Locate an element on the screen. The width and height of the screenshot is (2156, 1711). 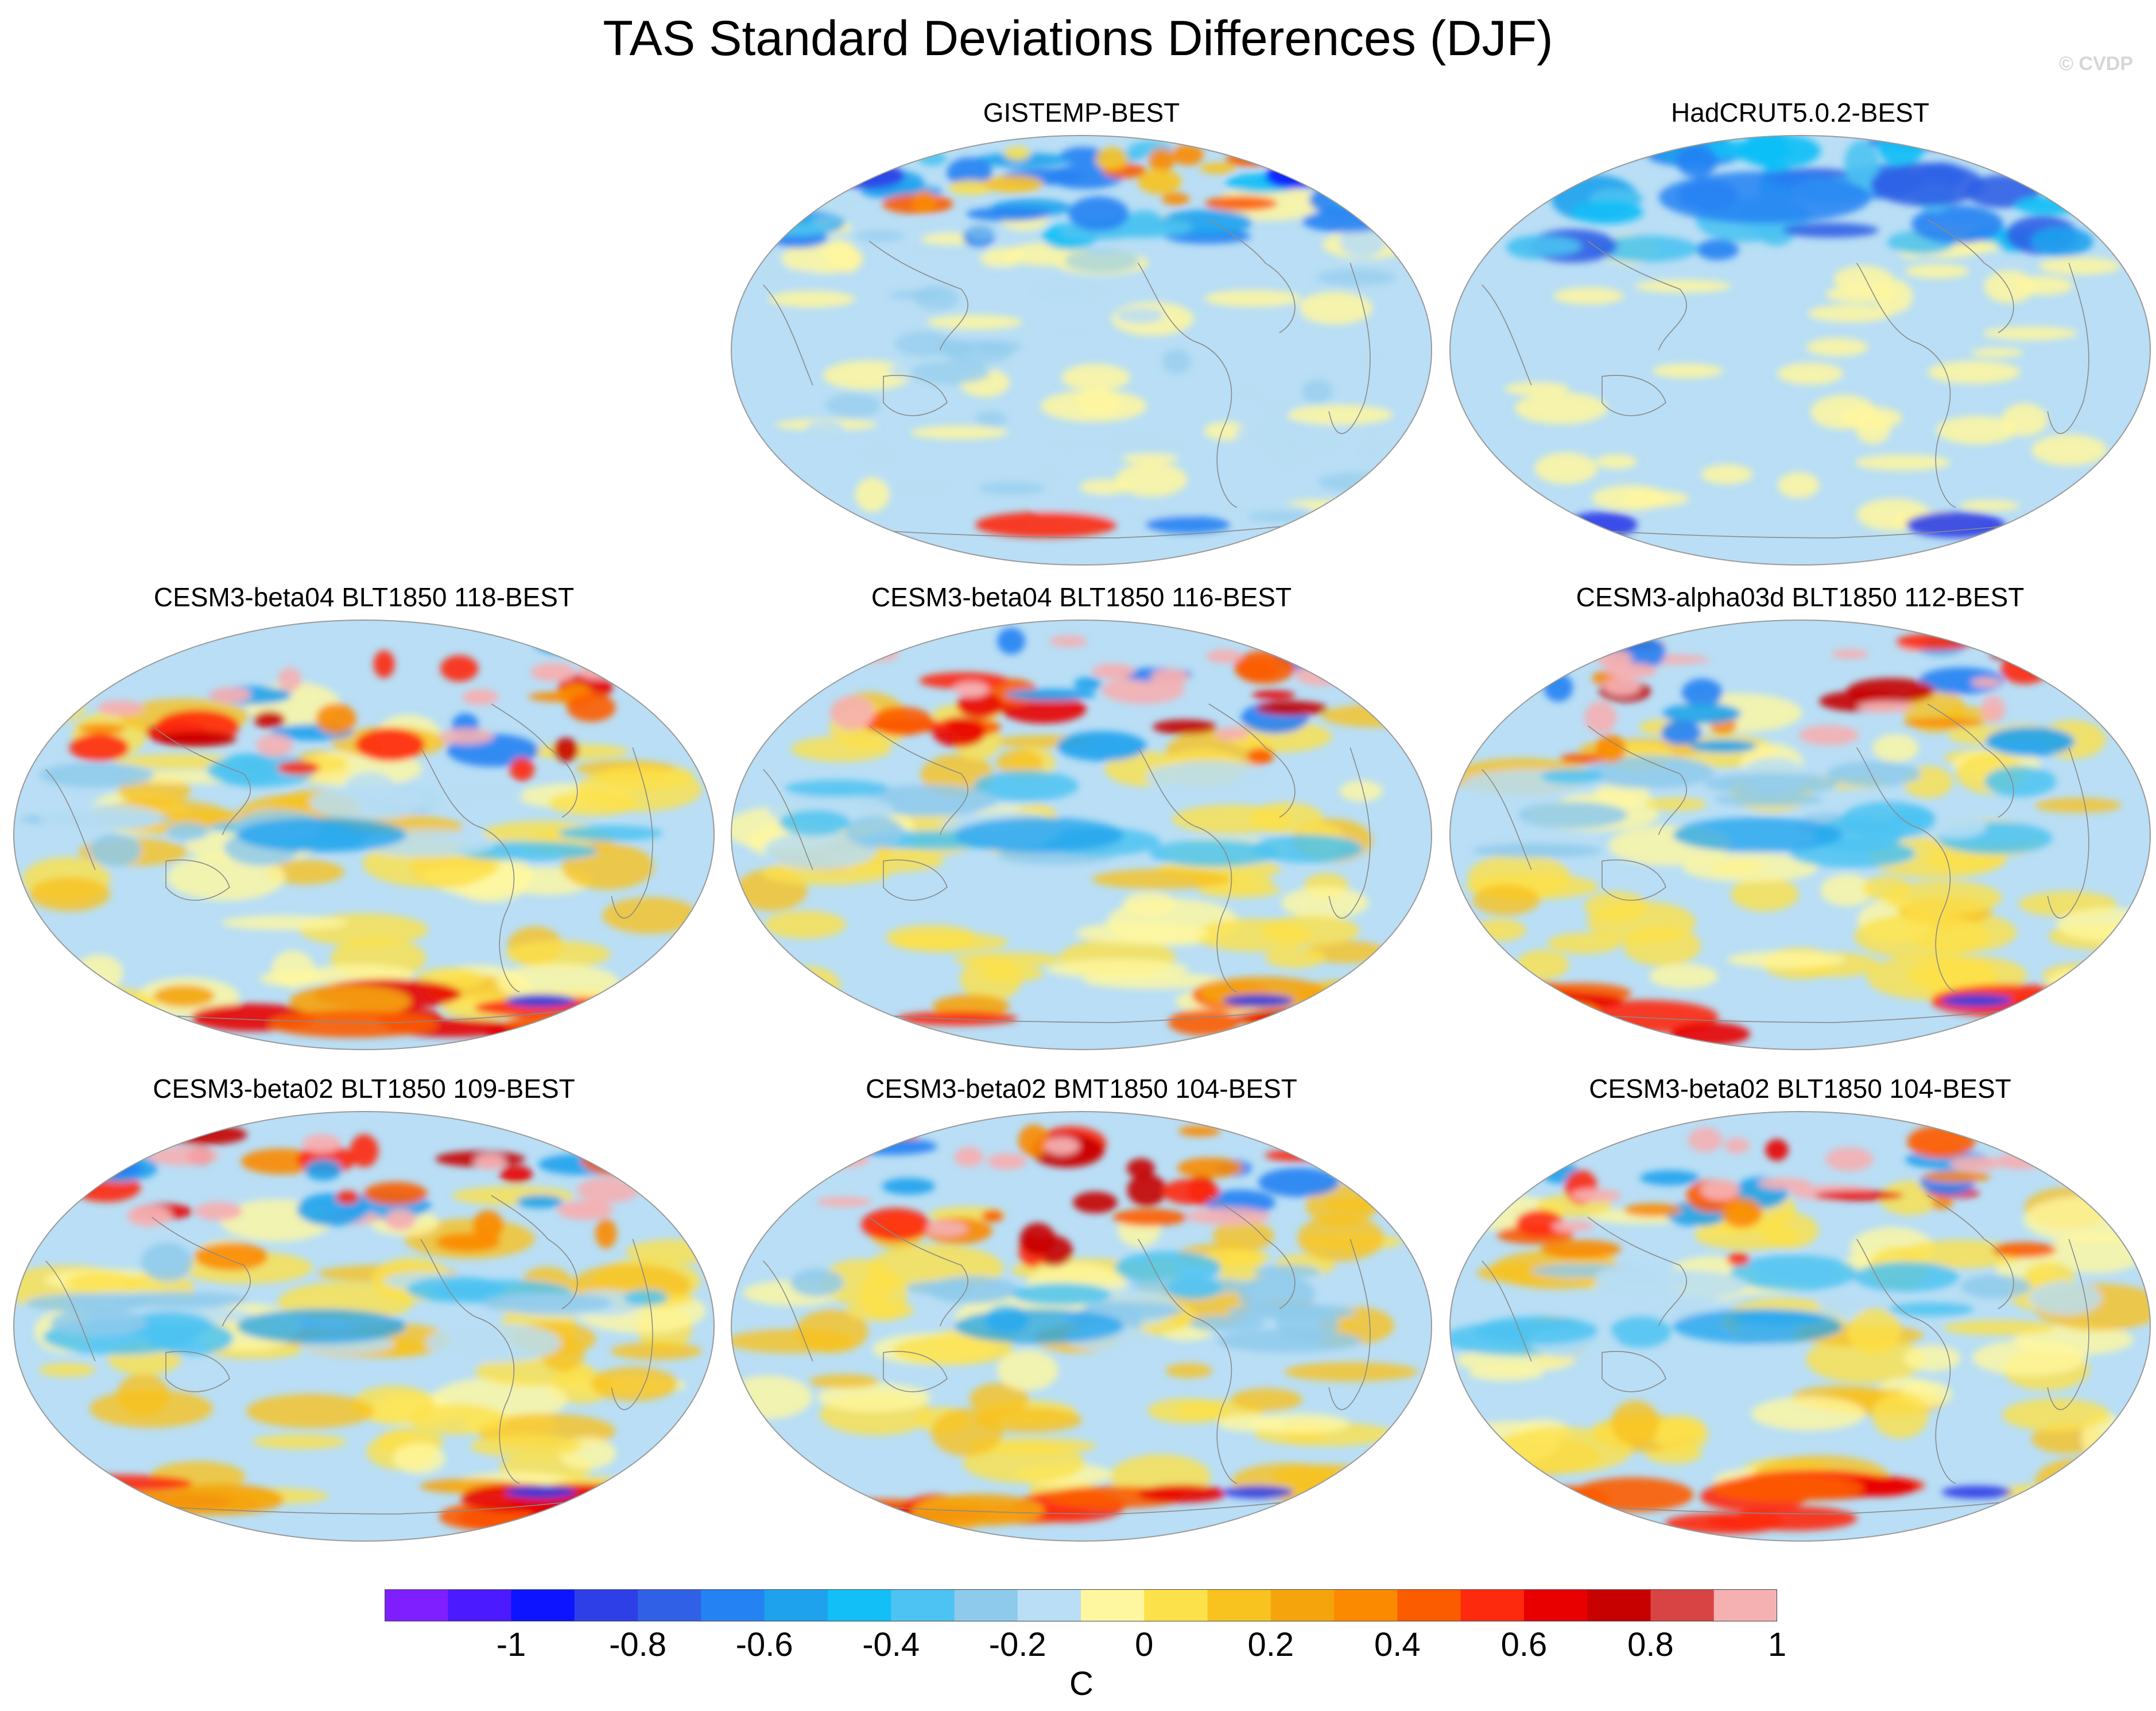
panel-title: CESM3-beta04 BLT1850 116-BEST is located at coordinates (1081, 597).